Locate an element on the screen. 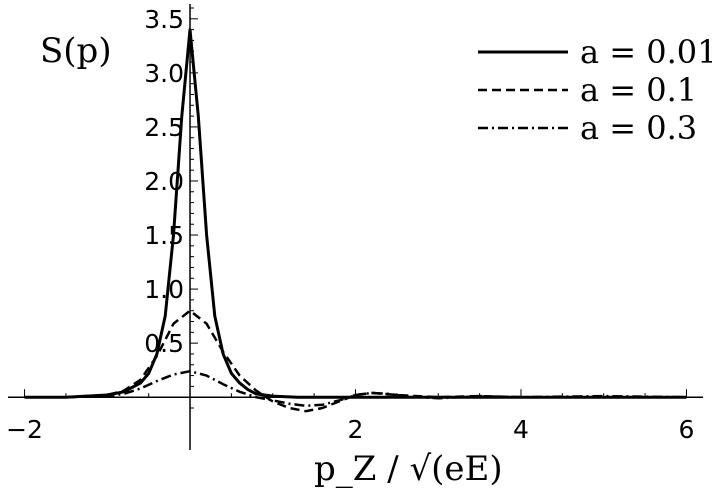 The image size is (712, 500). y-axis-title: S(p) is located at coordinates (76, 51).